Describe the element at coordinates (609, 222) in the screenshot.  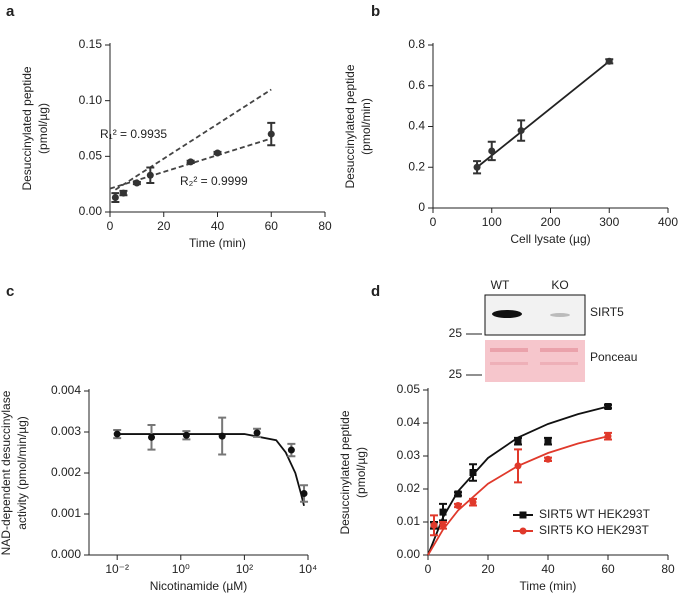
I see `x-tick-label: 300` at that location.